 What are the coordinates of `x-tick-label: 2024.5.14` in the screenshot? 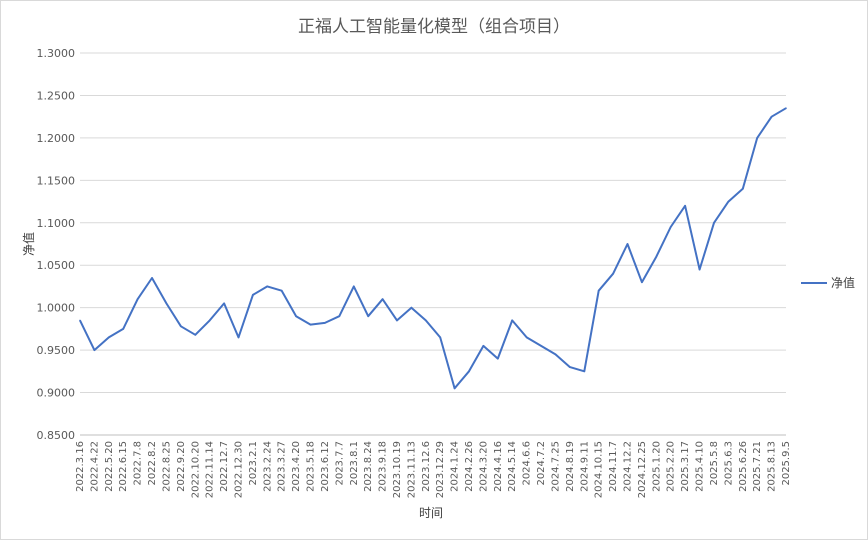 It's located at (512, 466).